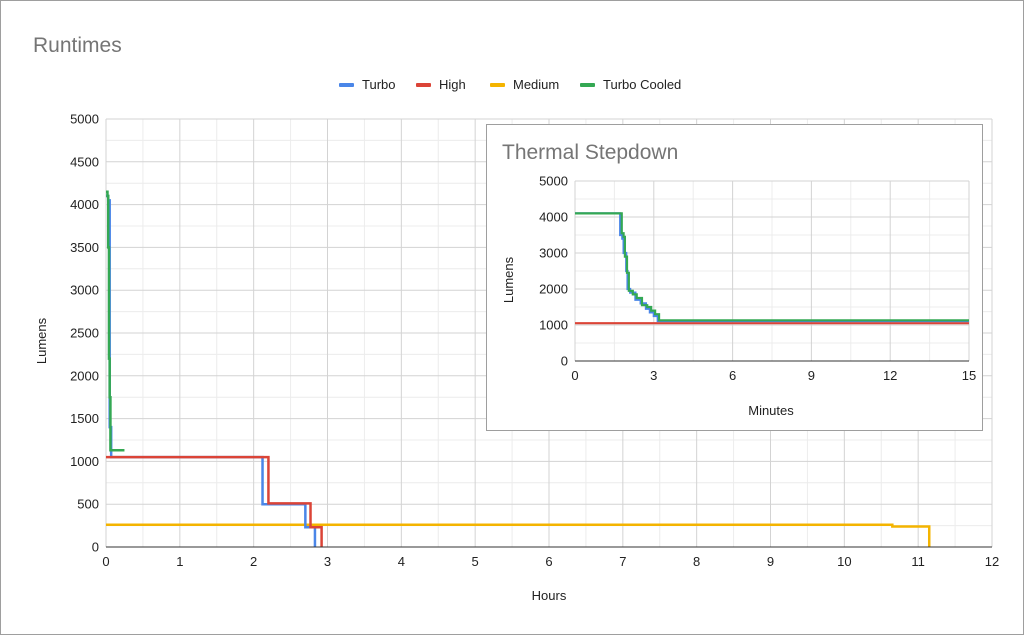  I want to click on legend: Turbo High Medium Turbo Cooled, so click(510, 84).